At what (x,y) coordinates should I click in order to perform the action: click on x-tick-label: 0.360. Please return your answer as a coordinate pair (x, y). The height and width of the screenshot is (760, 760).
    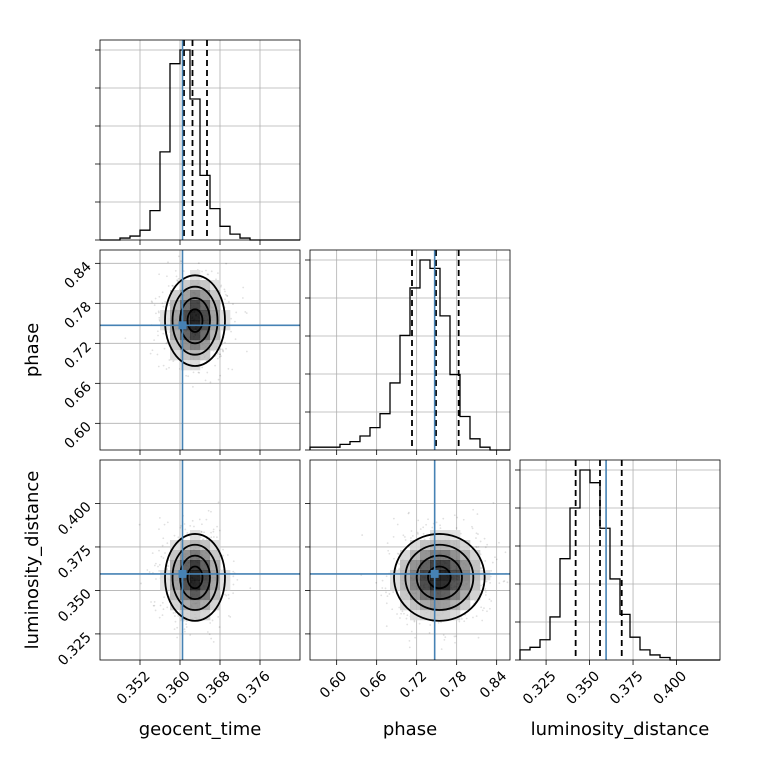
    Looking at the image, I should click on (174, 688).